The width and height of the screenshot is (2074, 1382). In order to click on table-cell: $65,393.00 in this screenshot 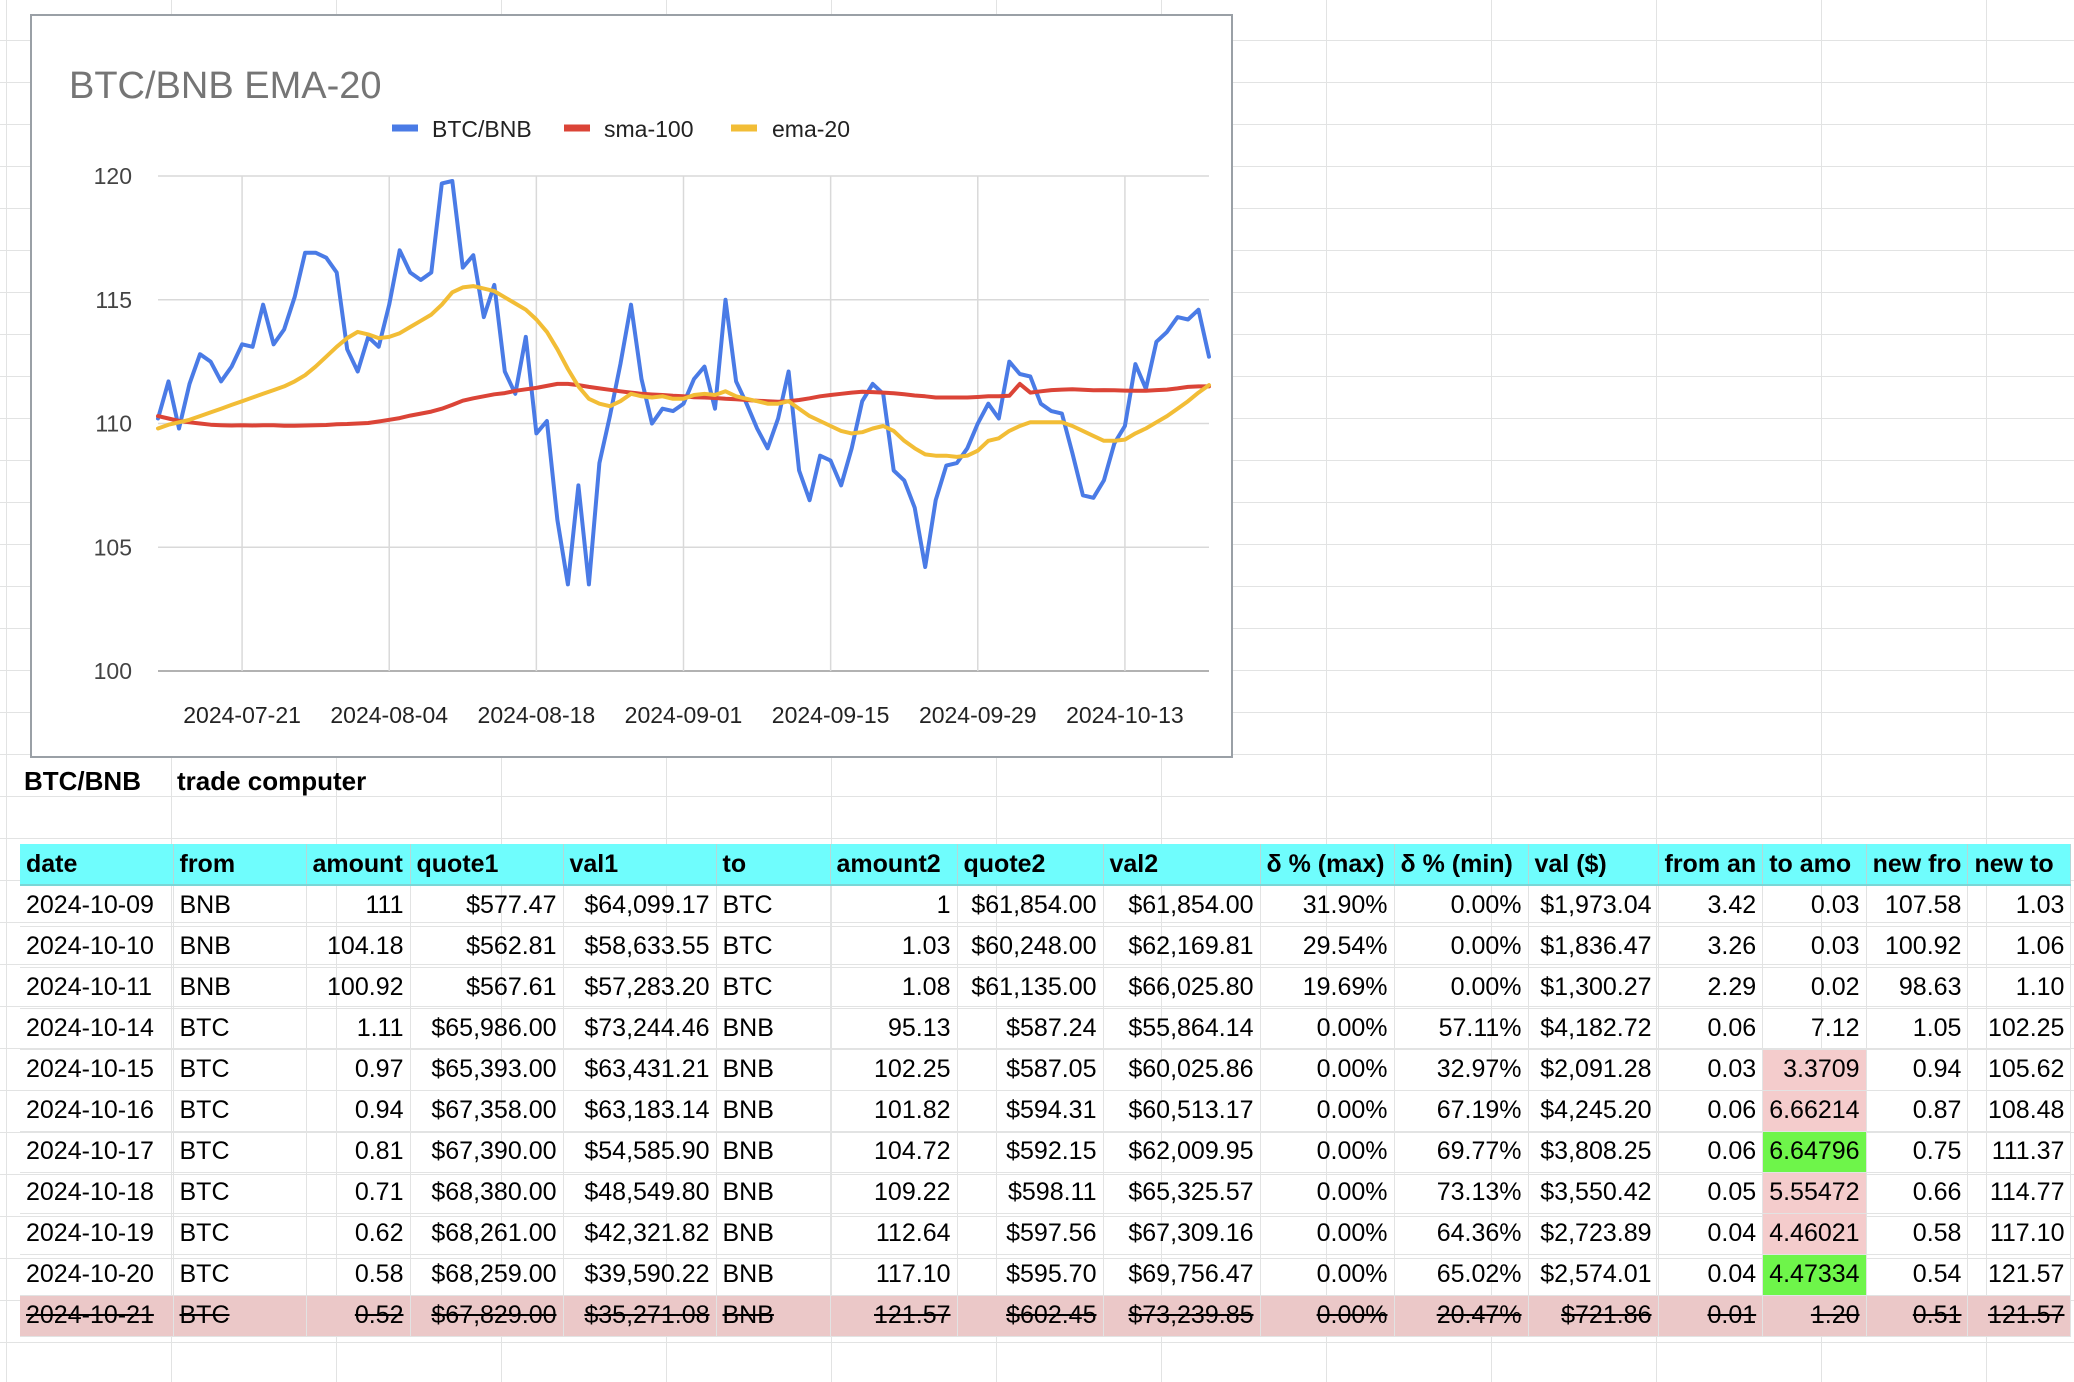, I will do `click(487, 1070)`.